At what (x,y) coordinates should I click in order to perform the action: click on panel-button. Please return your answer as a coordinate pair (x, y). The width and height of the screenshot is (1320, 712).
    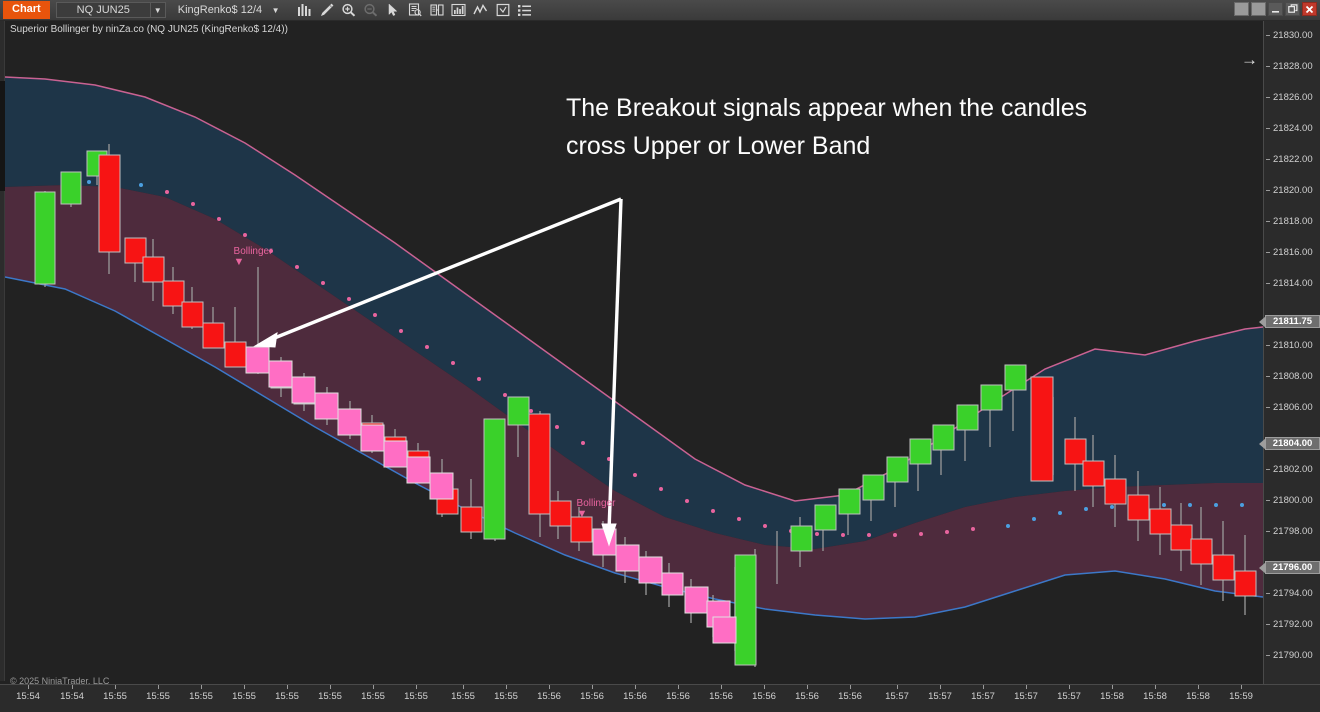
    Looking at the image, I should click on (1258, 9).